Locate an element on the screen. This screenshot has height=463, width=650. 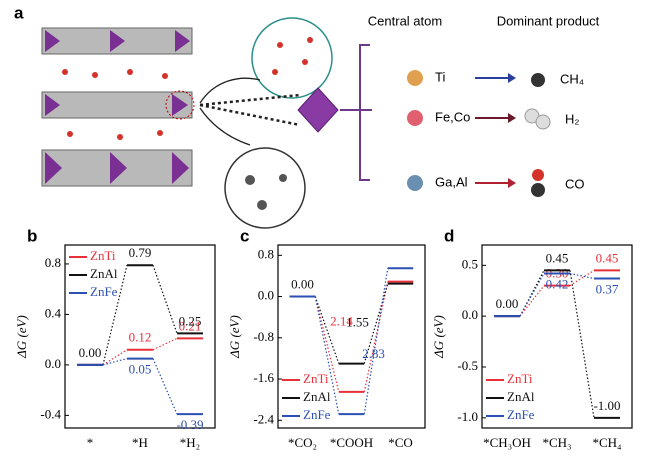
y-tick-label: 0.4 is located at coordinates (53, 312).